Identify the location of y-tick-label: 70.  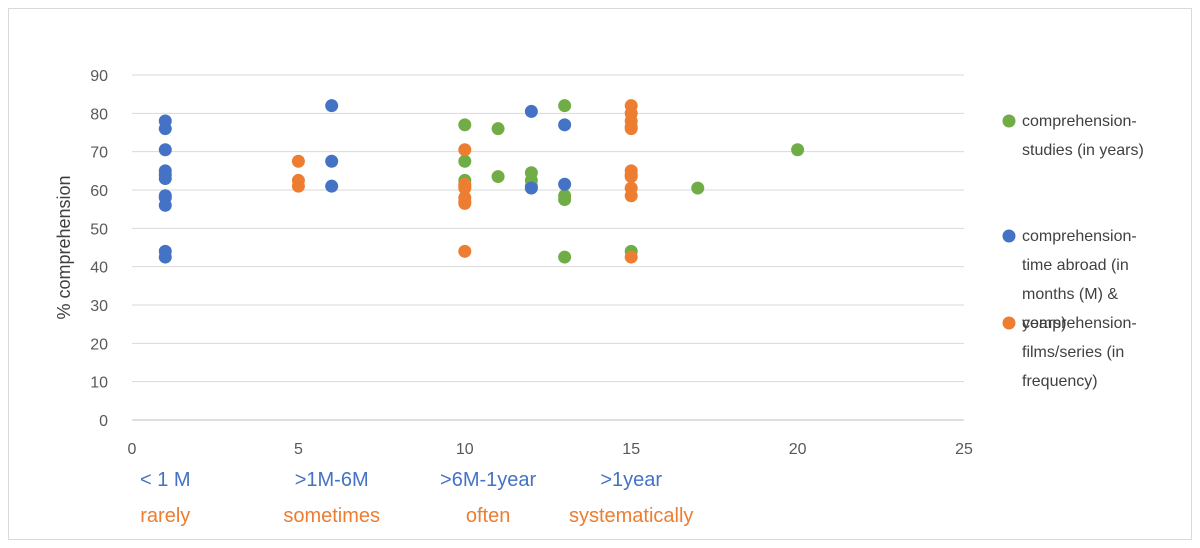
(99, 153).